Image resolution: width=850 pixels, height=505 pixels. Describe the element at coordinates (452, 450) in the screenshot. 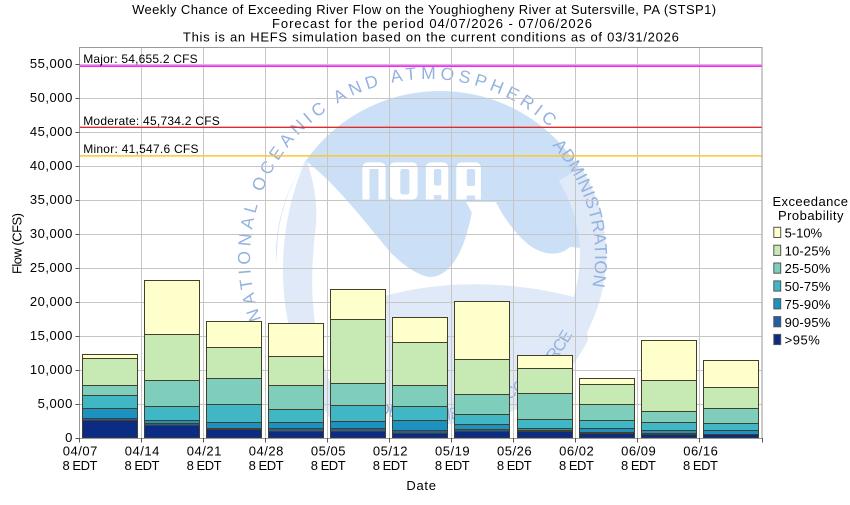

I see `svg-text: 05/19` at that location.